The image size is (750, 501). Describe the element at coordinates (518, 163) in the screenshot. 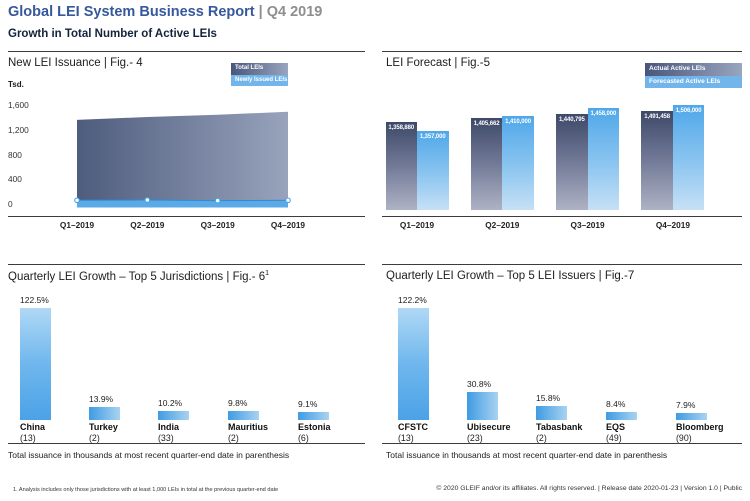

I see `fig5-forecast-bar: 1,410,000` at that location.